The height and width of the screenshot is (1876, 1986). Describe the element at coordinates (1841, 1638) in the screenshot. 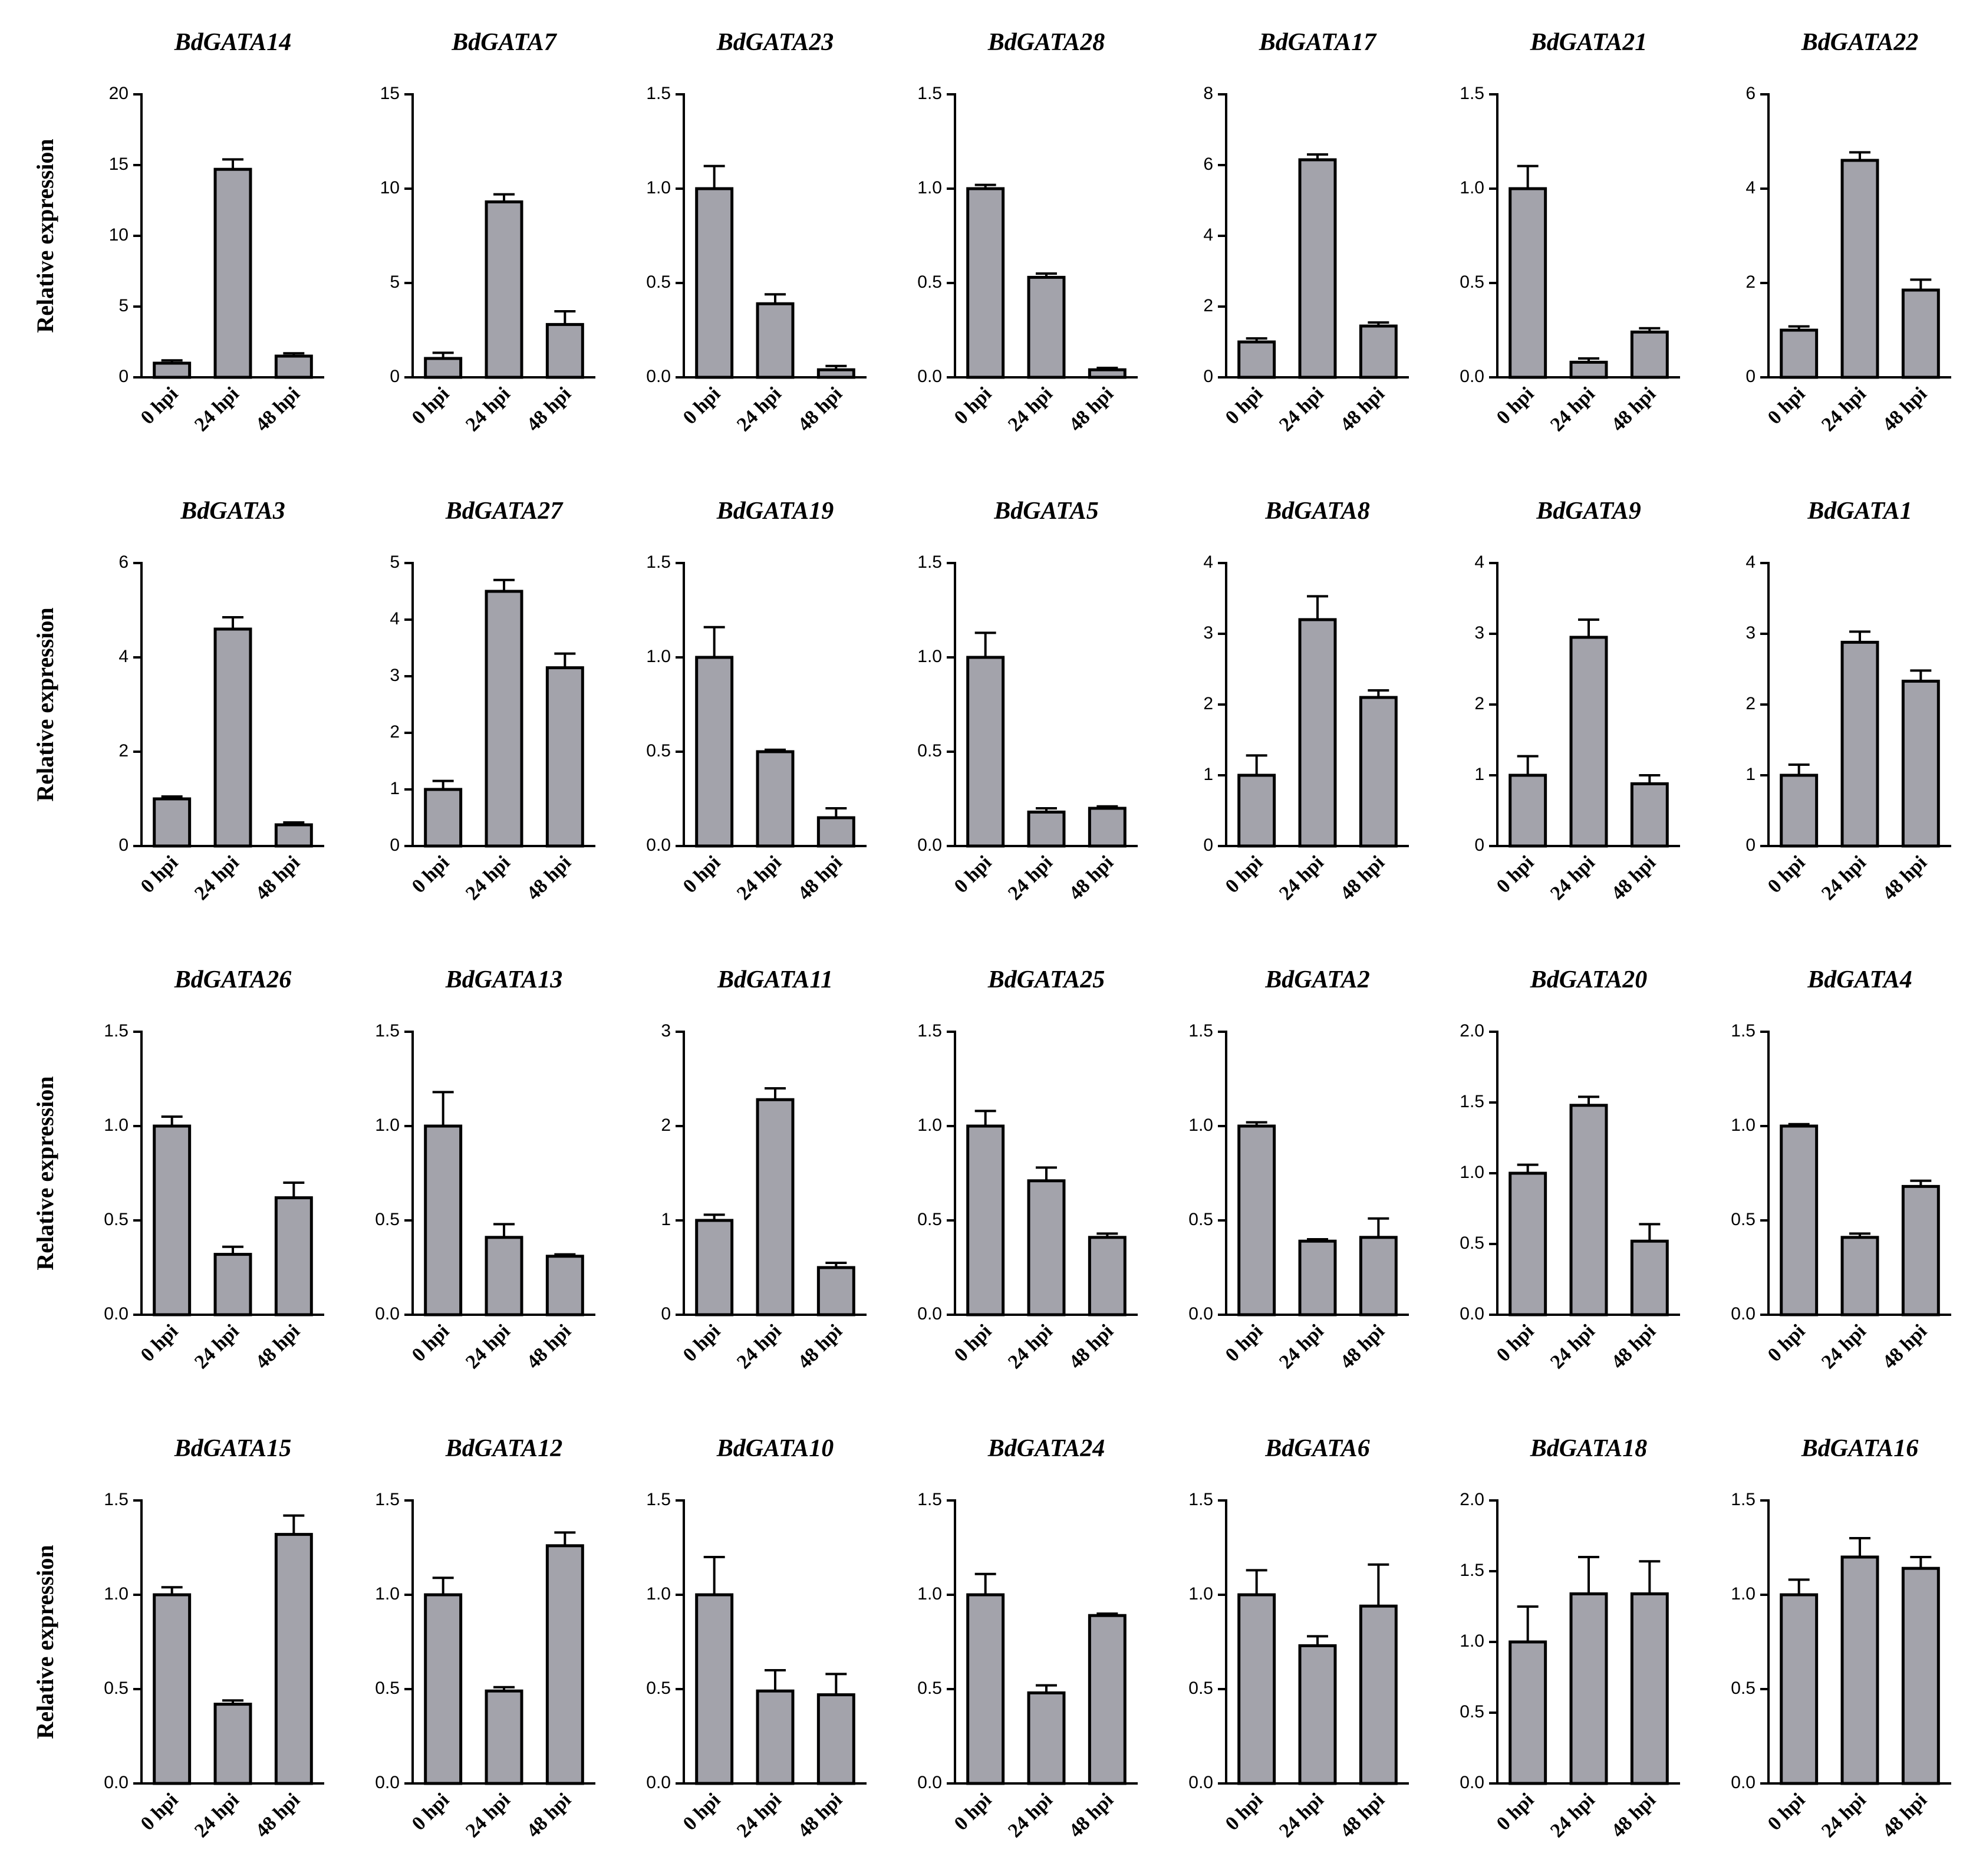

I see `panel: BdGATA16 0.0 0.5 1.0 1.5 0 hpi 24 hpi 48 hpi` at that location.